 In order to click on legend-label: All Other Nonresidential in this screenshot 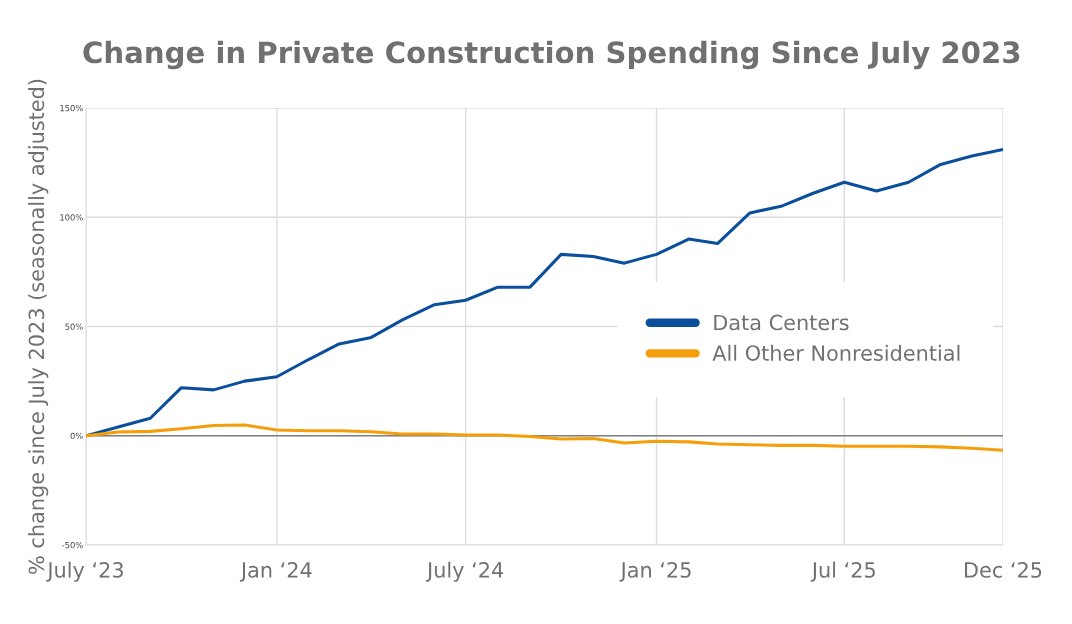, I will do `click(836, 352)`.